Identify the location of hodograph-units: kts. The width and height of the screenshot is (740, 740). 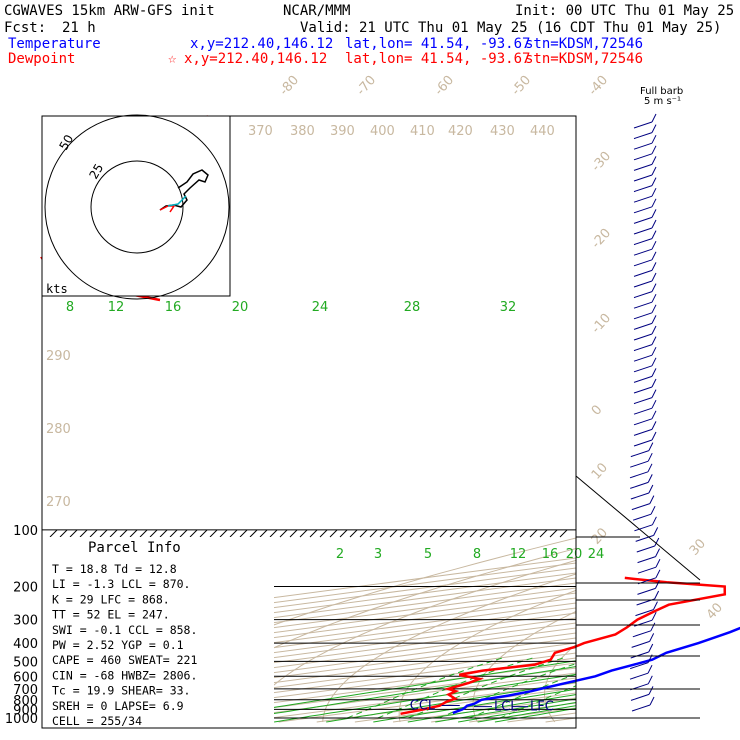
(57, 289).